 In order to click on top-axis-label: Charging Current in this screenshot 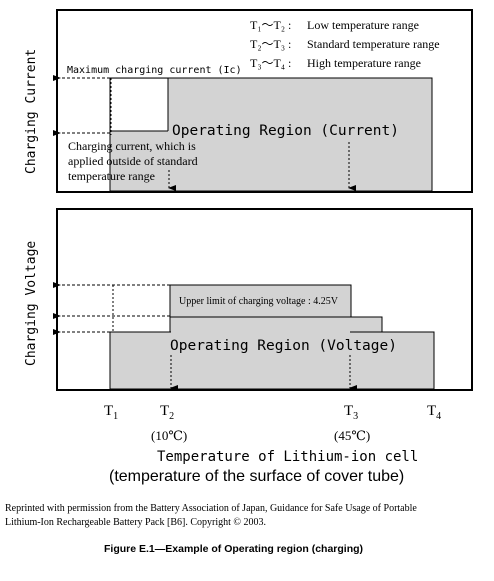, I will do `click(31, 111)`.